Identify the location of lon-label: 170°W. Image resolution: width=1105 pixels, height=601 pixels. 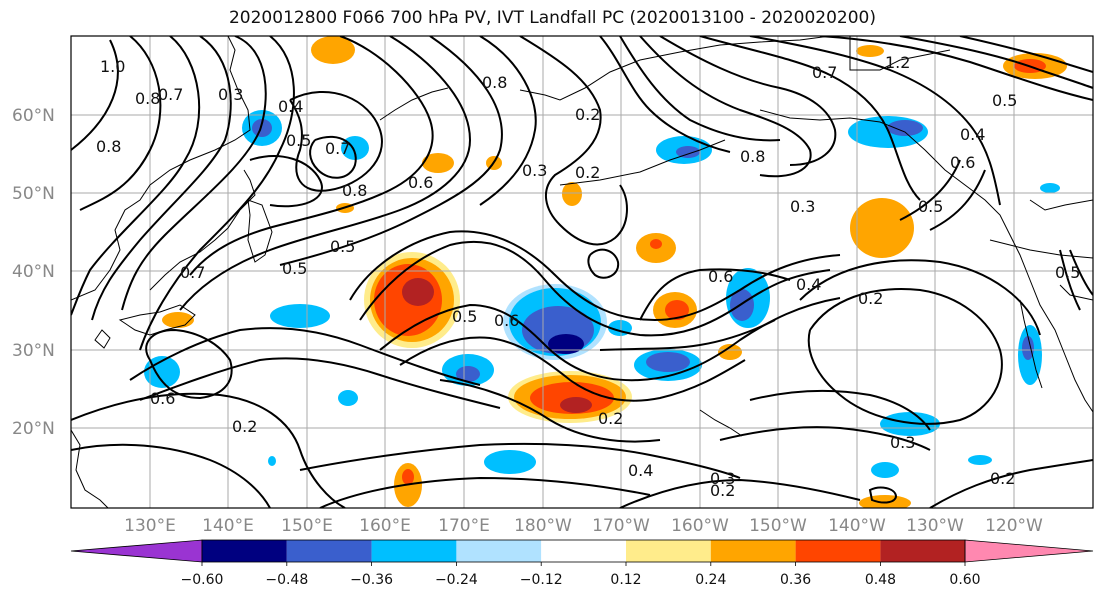
(621, 526).